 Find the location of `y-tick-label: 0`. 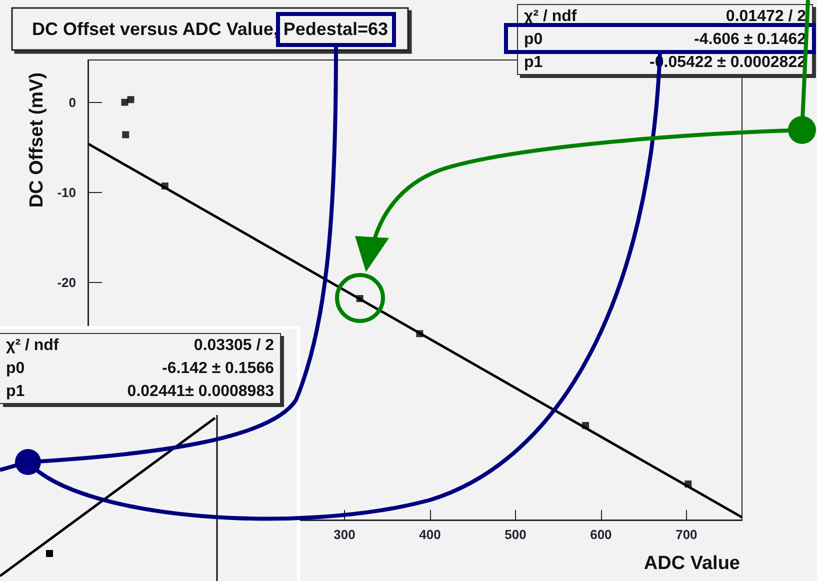

y-tick-label: 0 is located at coordinates (72, 102).